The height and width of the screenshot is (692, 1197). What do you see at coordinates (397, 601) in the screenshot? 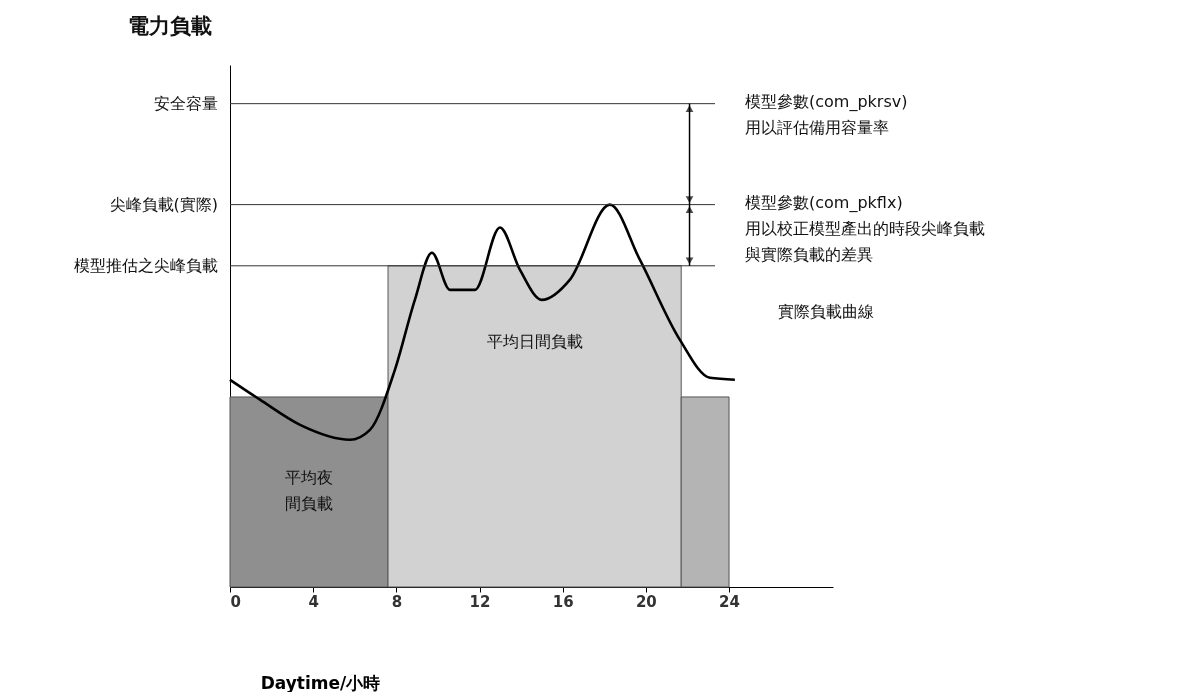
I see `x-tick-label: 8` at bounding box center [397, 601].